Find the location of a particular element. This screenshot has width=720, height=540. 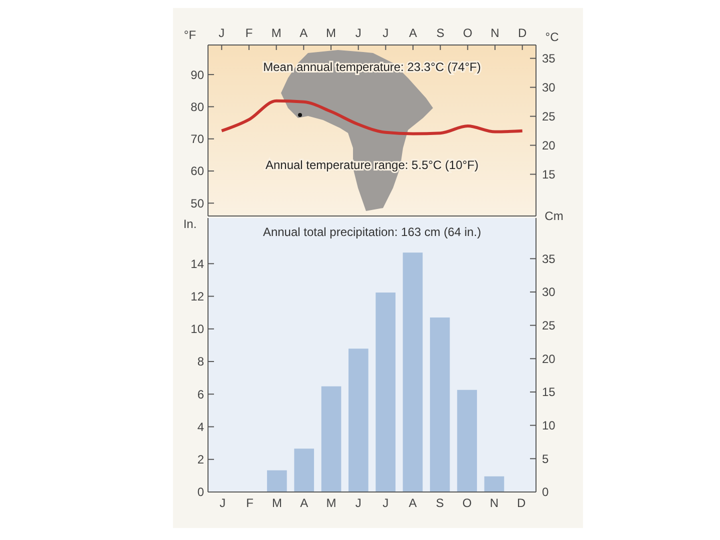

y-tick-label: 0 is located at coordinates (200, 492).